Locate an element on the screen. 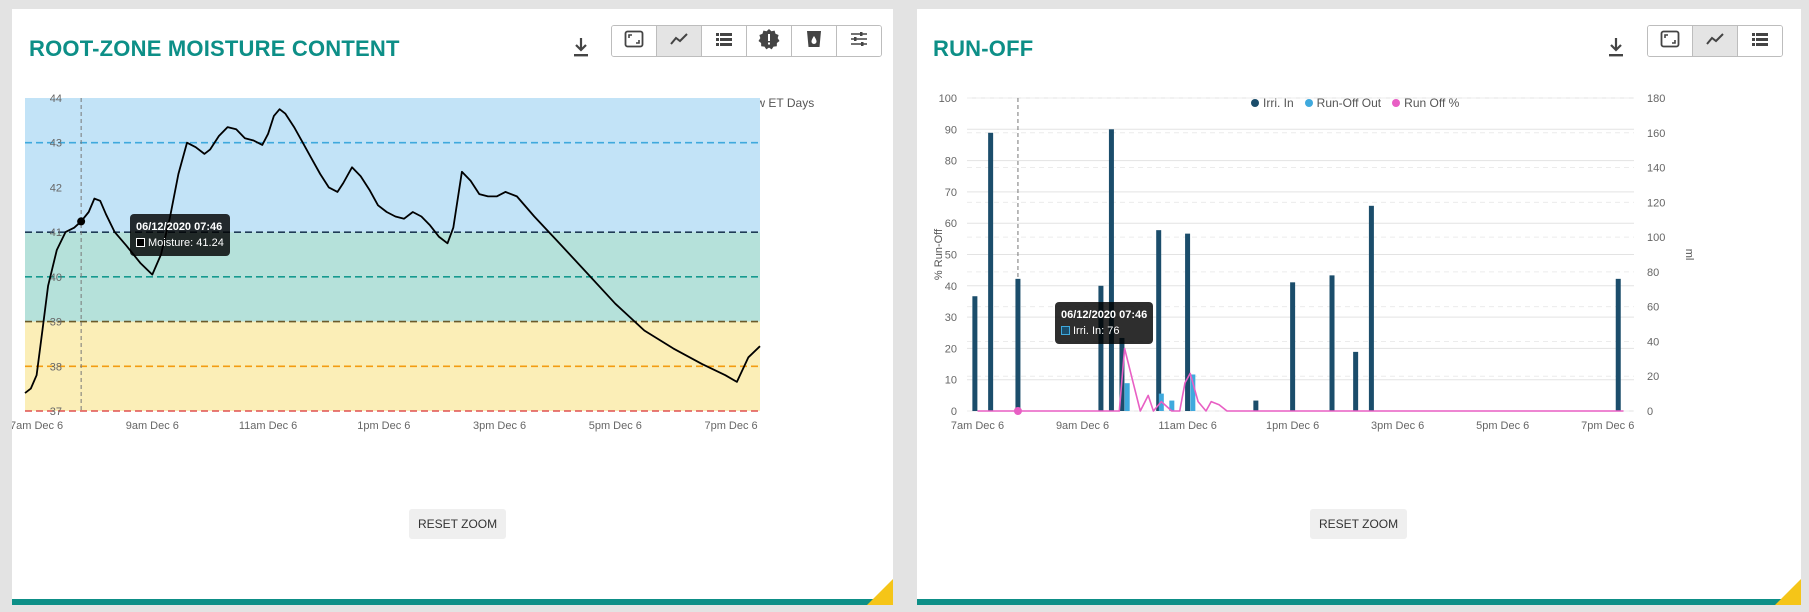 This screenshot has width=1809, height=612. cup-button is located at coordinates (814, 41).